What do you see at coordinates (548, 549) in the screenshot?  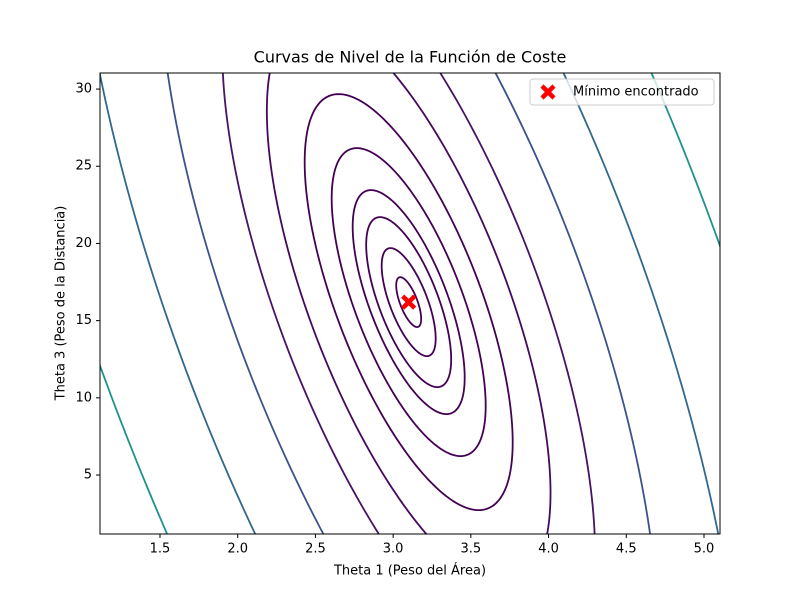 I see `x-tick-label: 4.0` at bounding box center [548, 549].